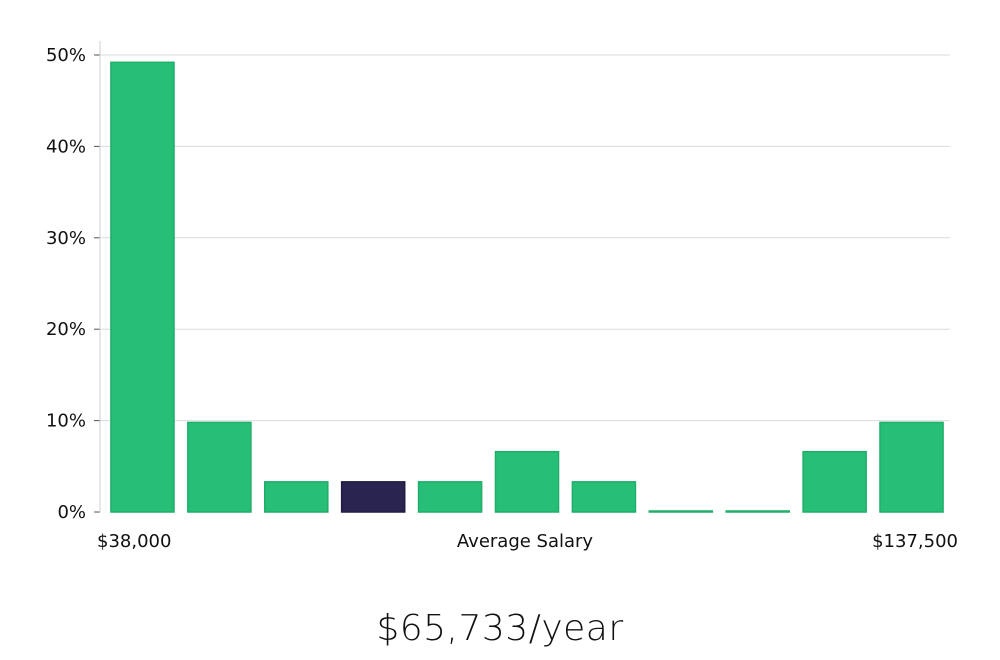 This screenshot has width=1000, height=660. What do you see at coordinates (71, 512) in the screenshot?
I see `y-tick-label: 0%` at bounding box center [71, 512].